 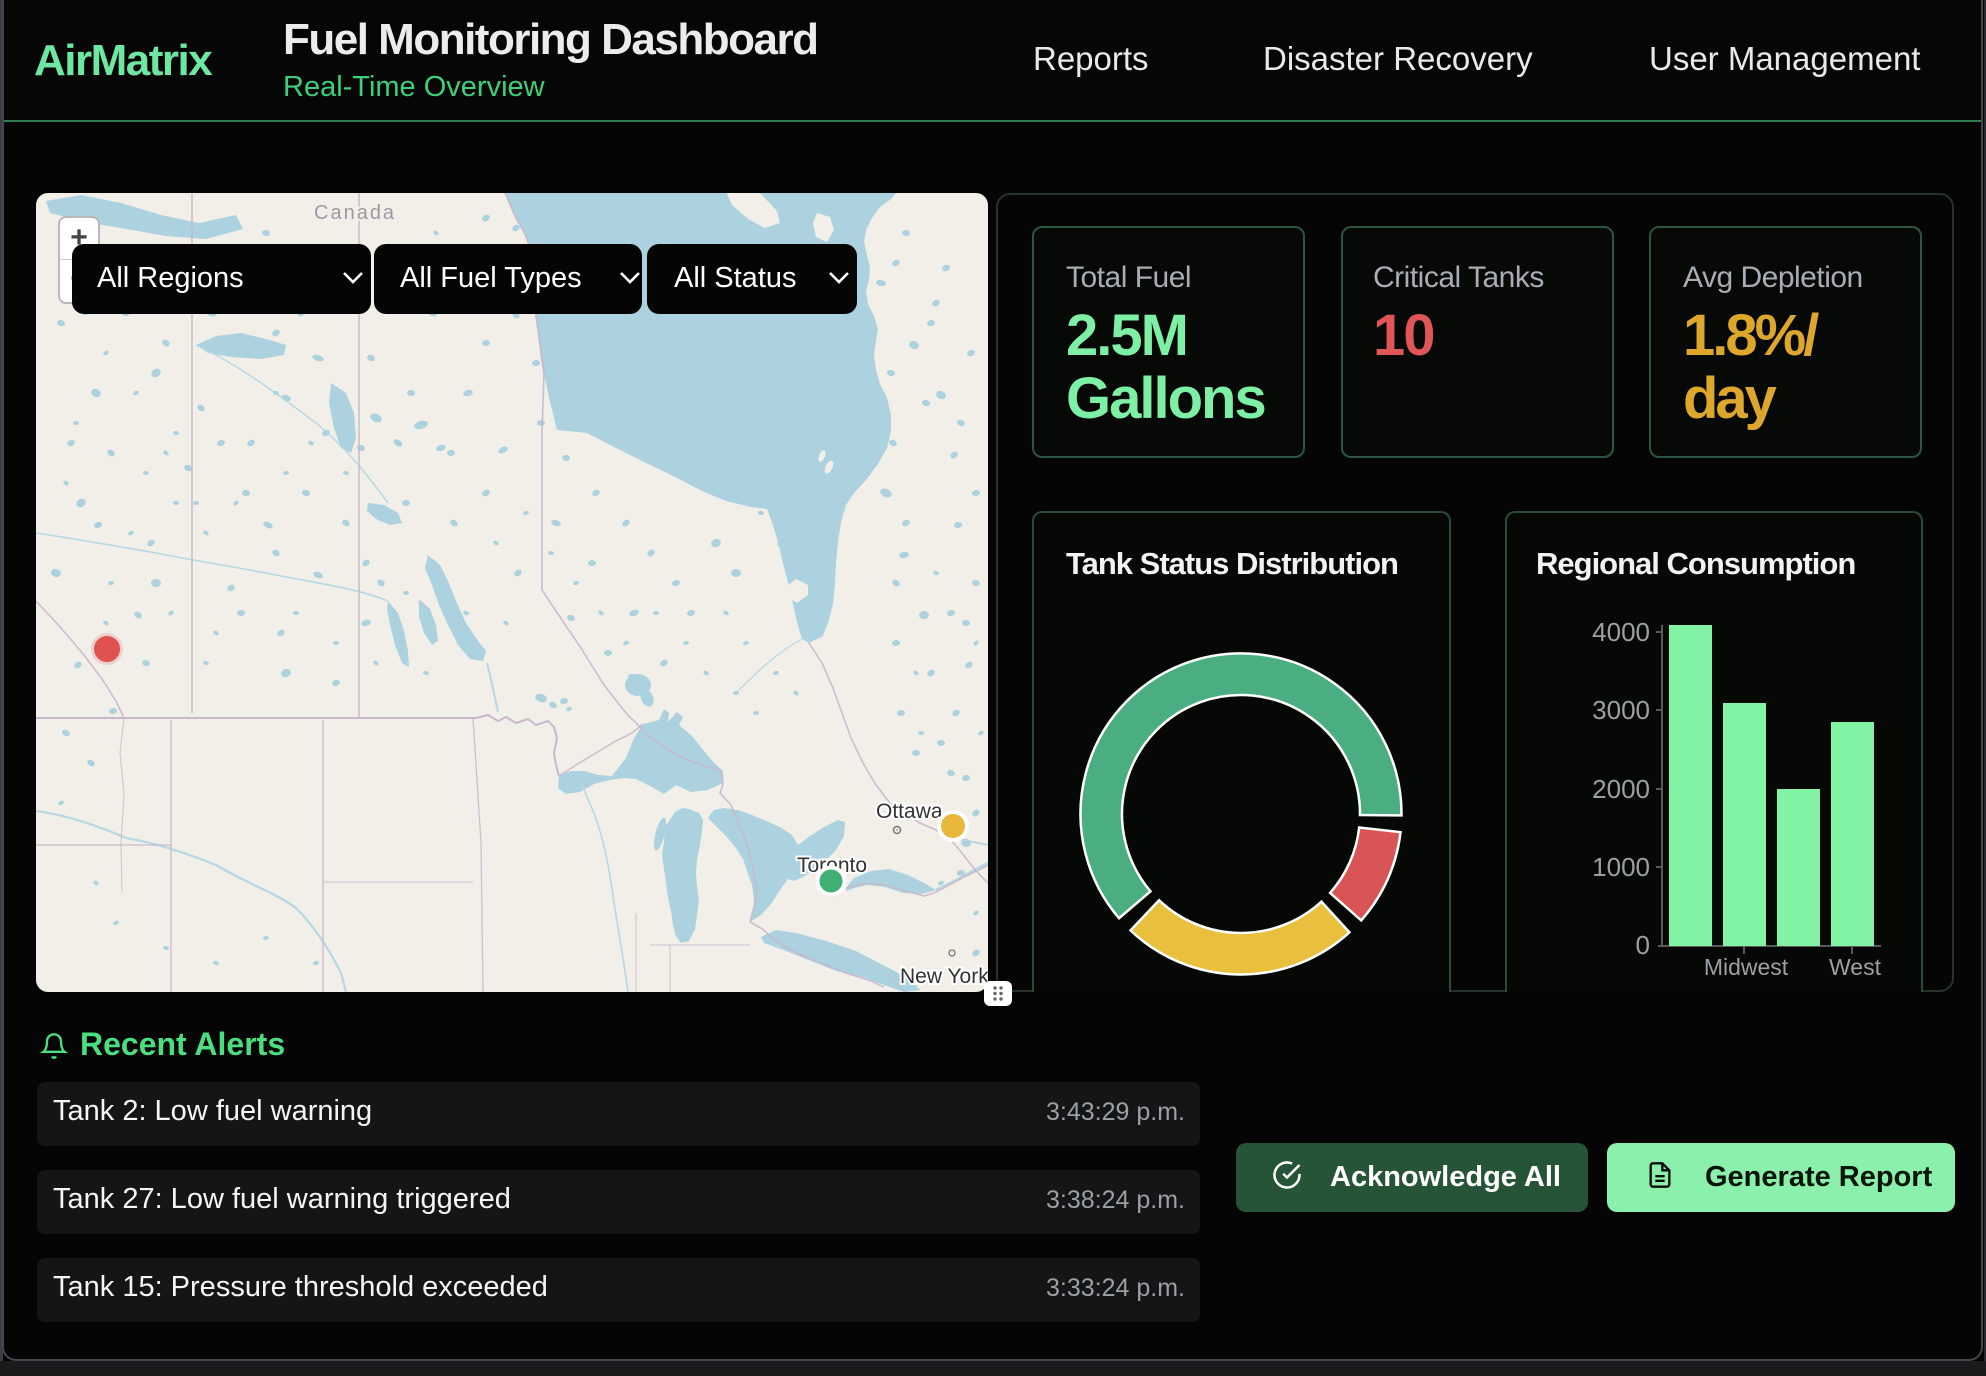 I want to click on svg-text: 2000, so click(x=1621, y=789).